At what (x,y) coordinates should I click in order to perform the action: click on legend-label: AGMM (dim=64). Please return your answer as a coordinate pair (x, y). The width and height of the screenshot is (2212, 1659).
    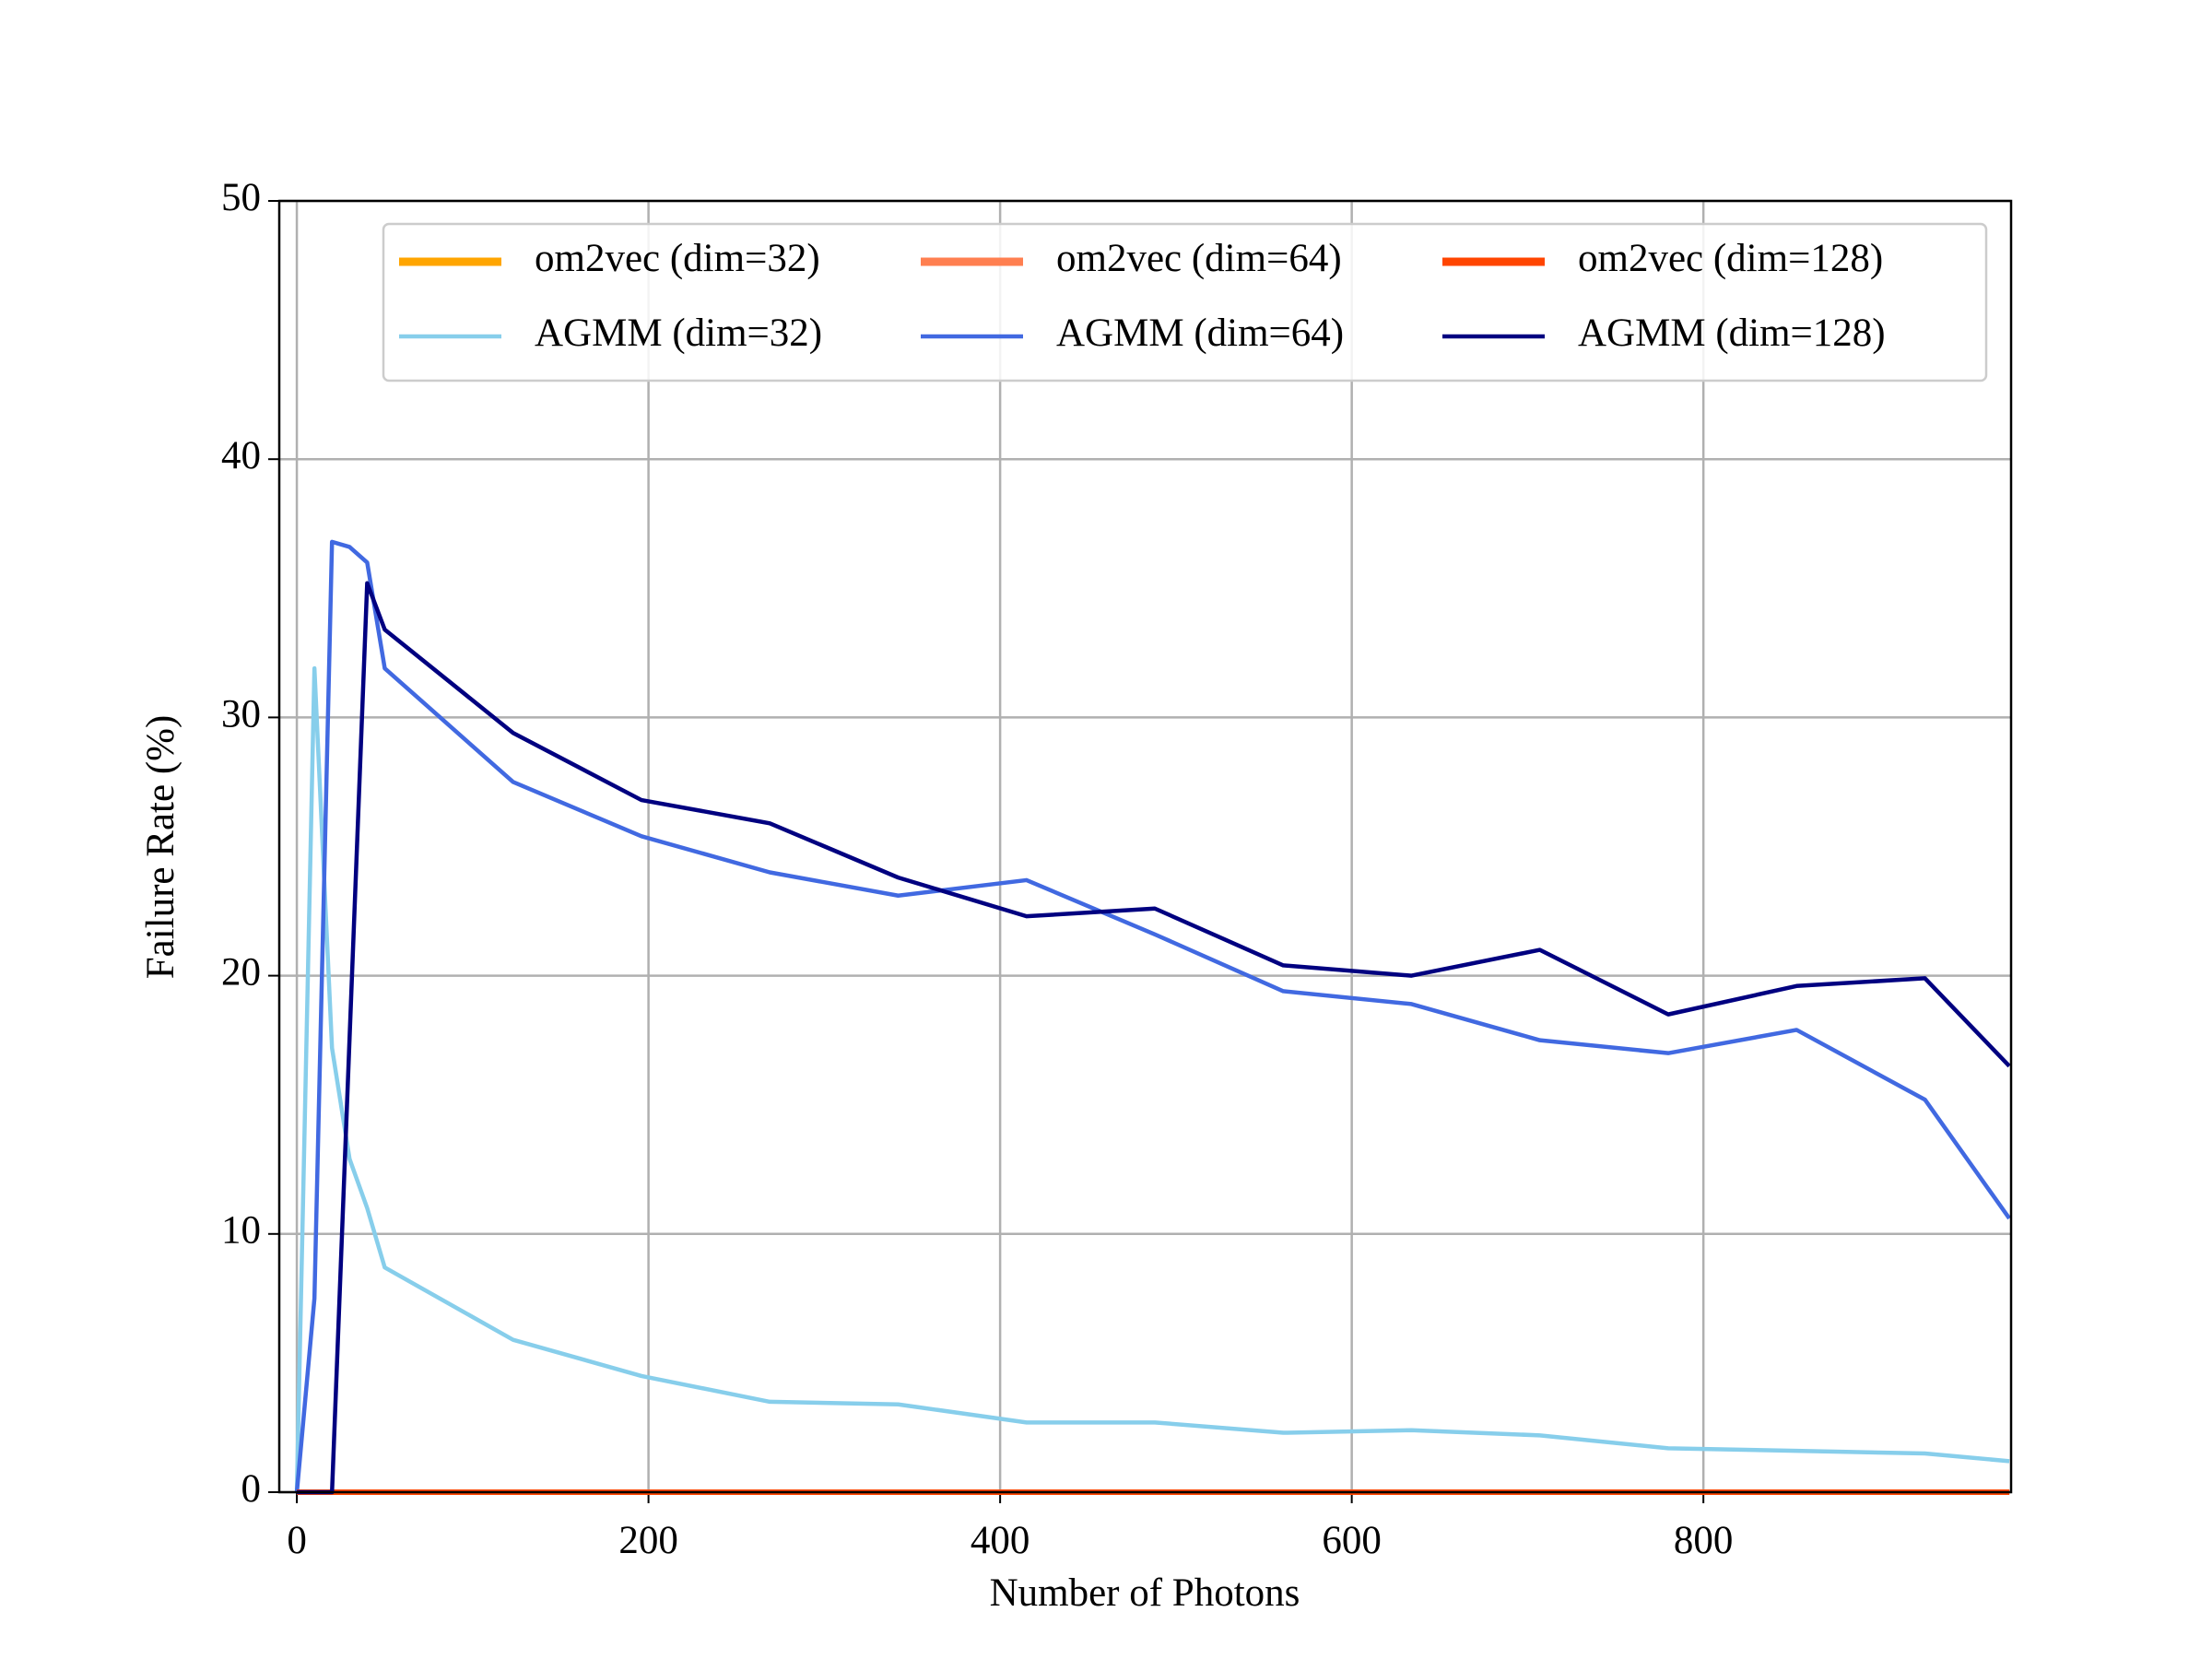
    Looking at the image, I should click on (1200, 333).